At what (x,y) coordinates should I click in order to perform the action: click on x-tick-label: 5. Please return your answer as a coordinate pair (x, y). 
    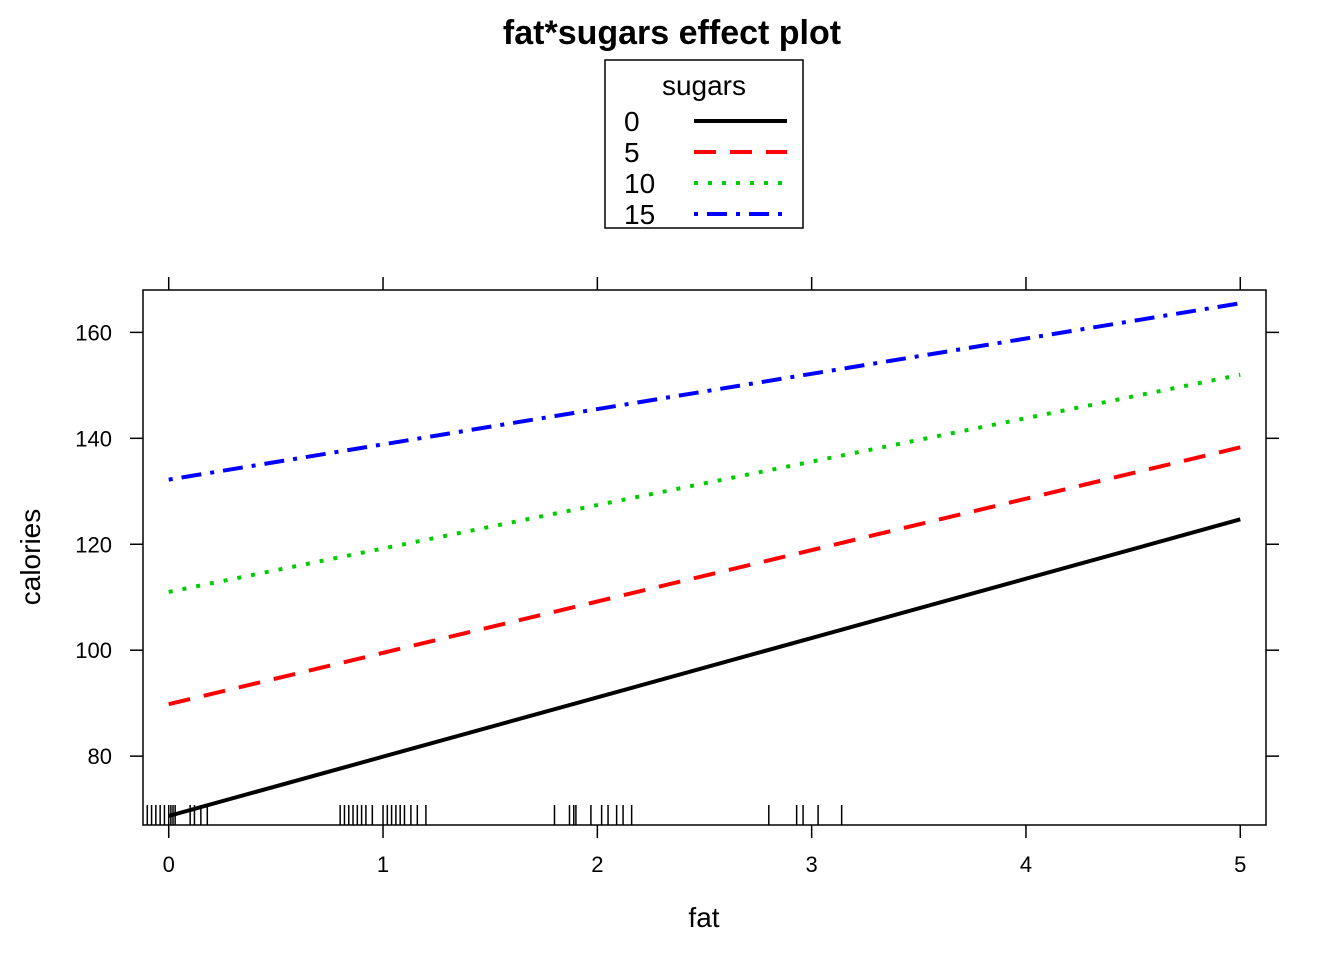
    Looking at the image, I should click on (1240, 864).